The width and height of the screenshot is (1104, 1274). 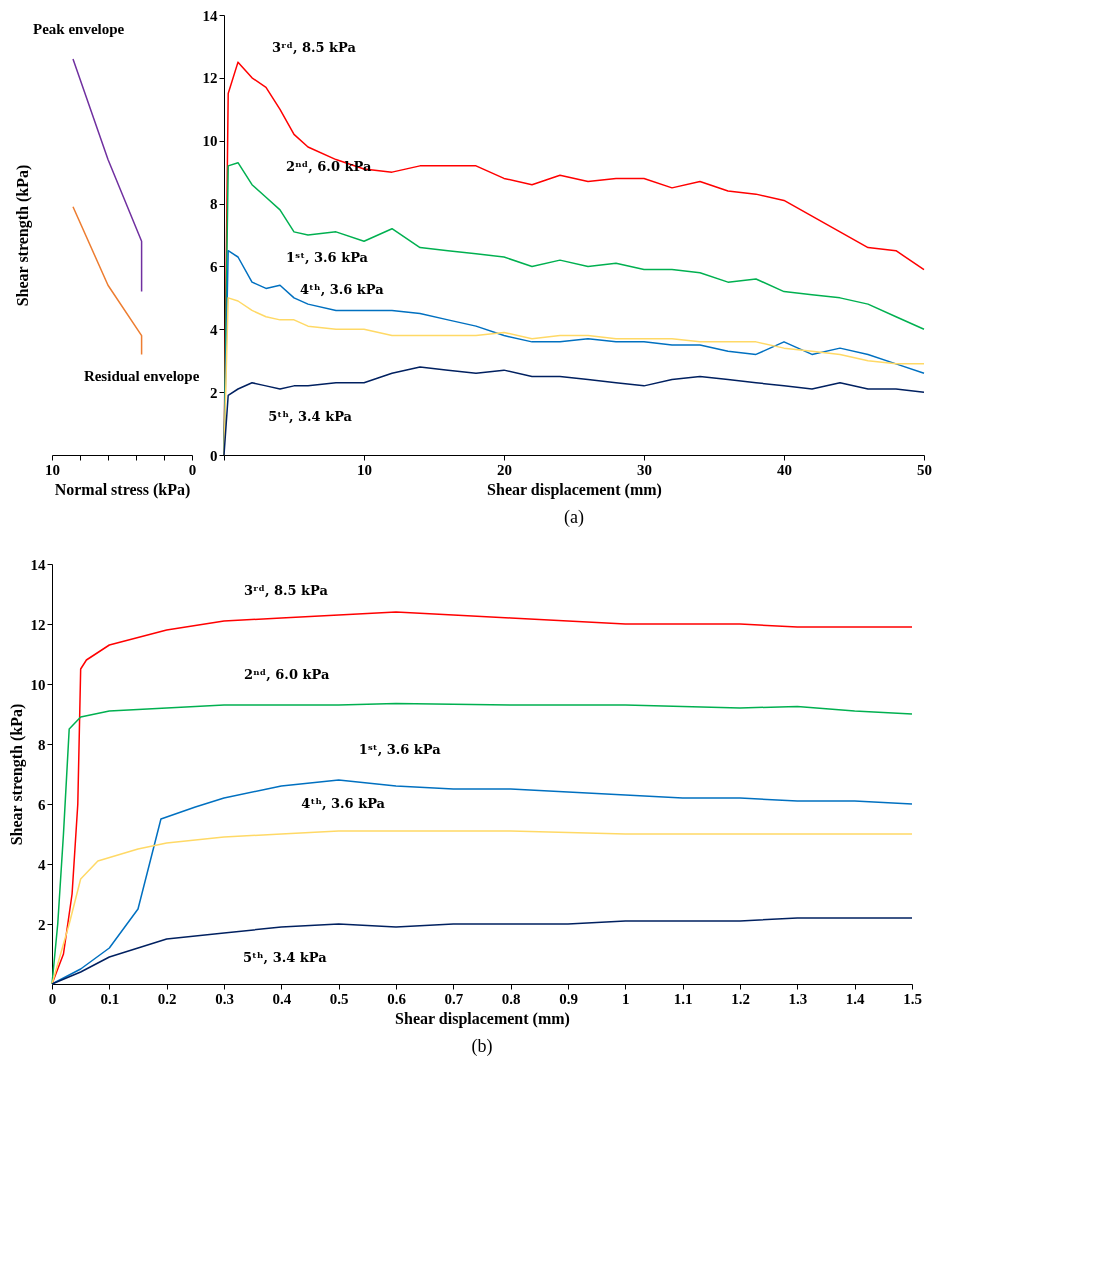 What do you see at coordinates (214, 455) in the screenshot?
I see `y-tick-label: 0` at bounding box center [214, 455].